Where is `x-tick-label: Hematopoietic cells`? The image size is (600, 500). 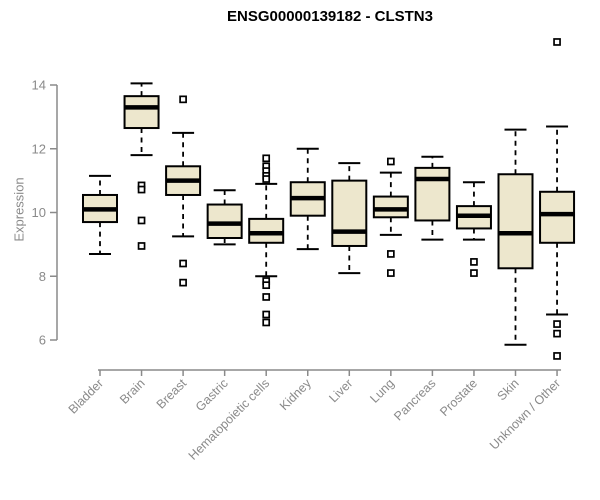
x-tick-label: Hematopoietic cells is located at coordinates (229, 419).